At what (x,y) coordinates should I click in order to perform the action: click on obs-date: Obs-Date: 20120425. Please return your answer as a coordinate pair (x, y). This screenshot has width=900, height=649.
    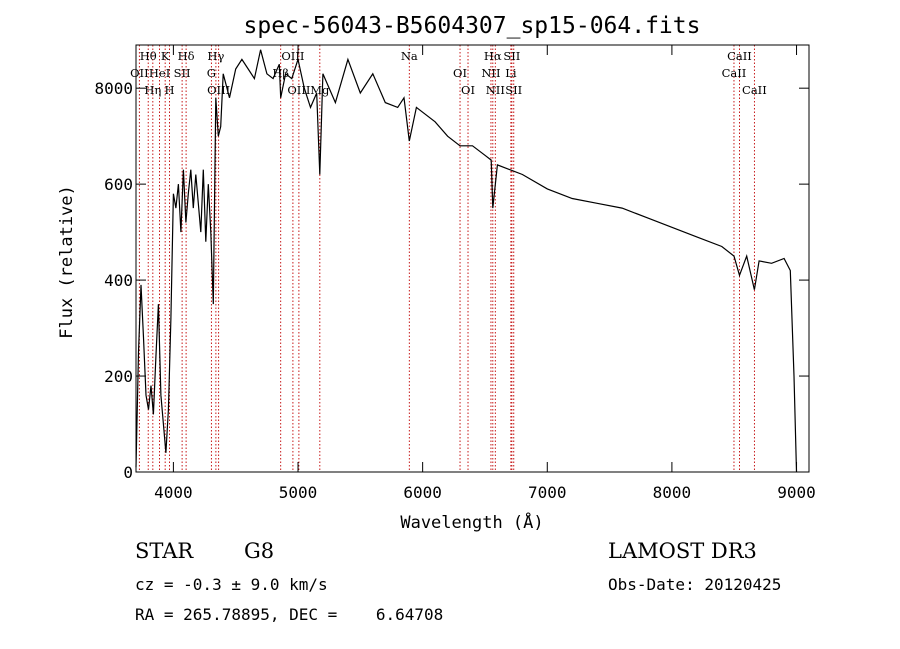
    Looking at the image, I should click on (694, 584).